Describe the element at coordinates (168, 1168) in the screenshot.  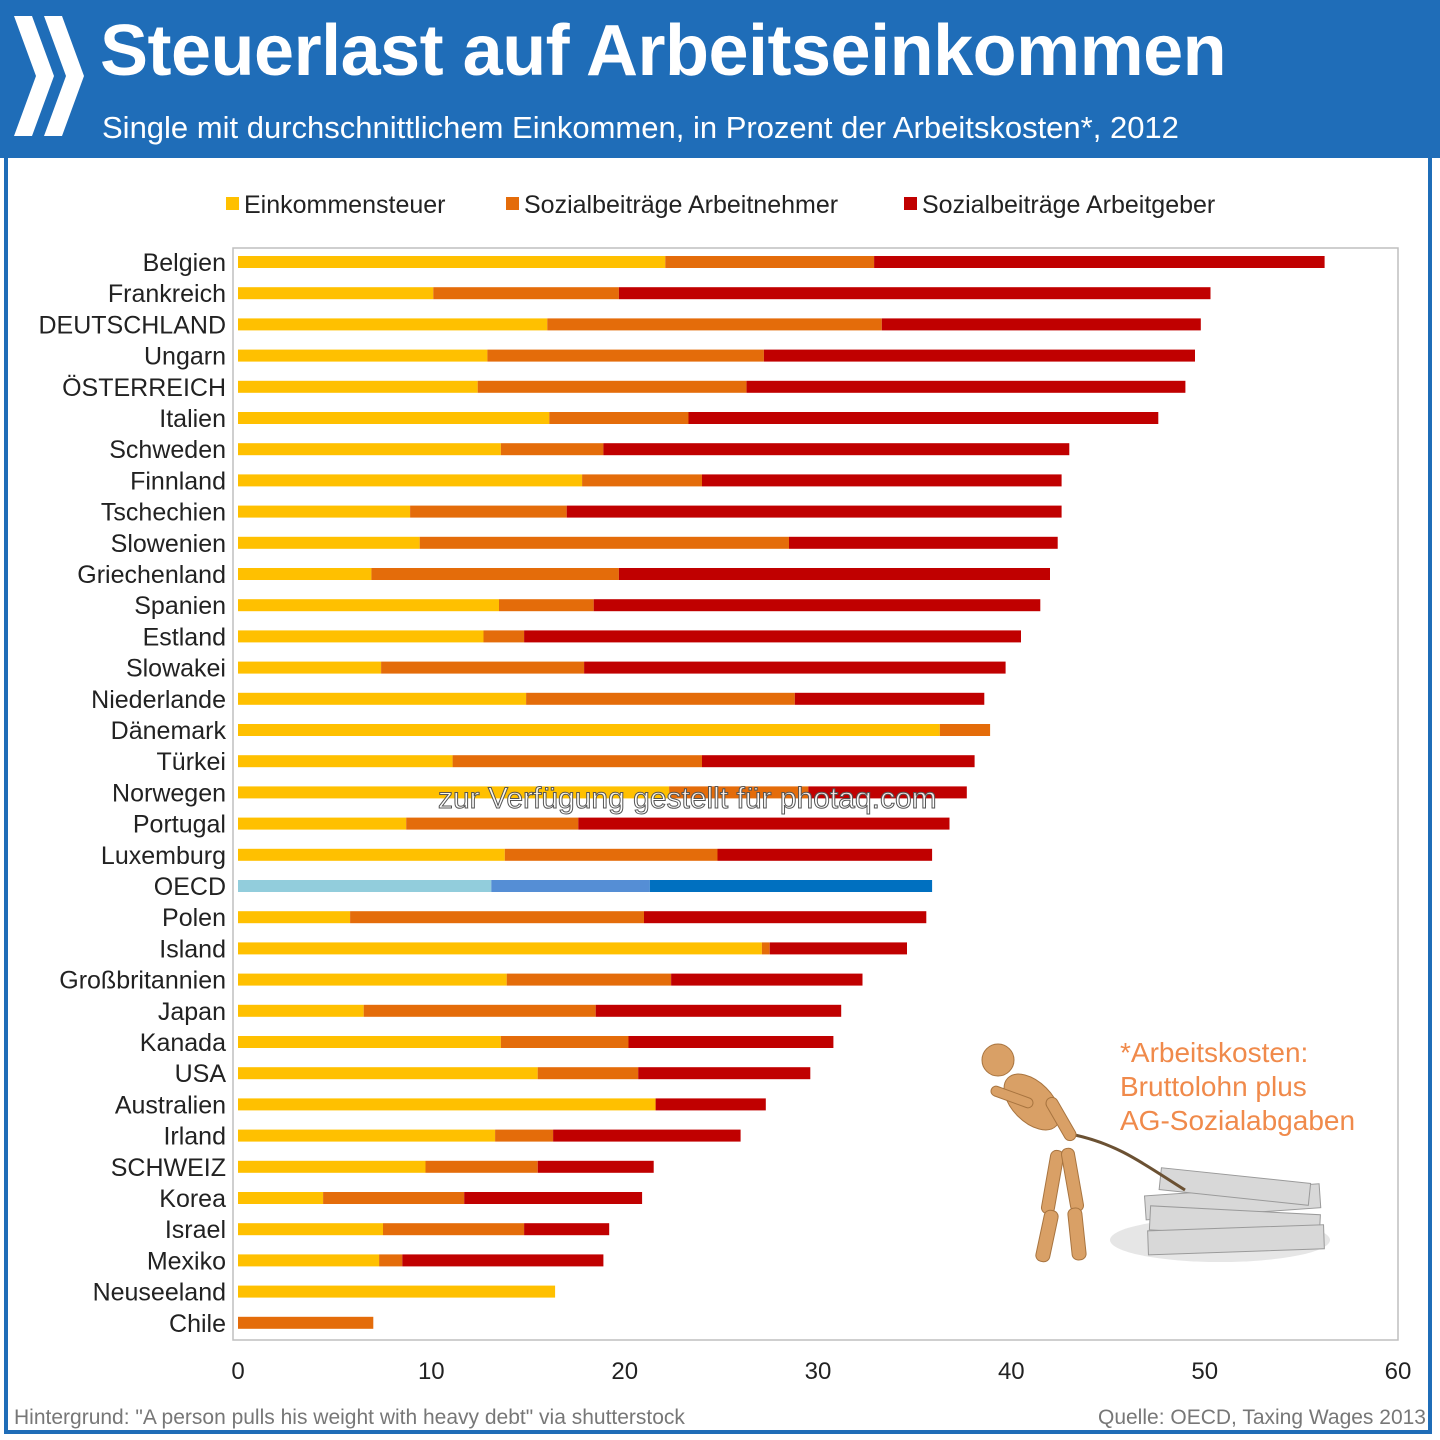
I see `category-label-schweiz: SCHWEIZ` at that location.